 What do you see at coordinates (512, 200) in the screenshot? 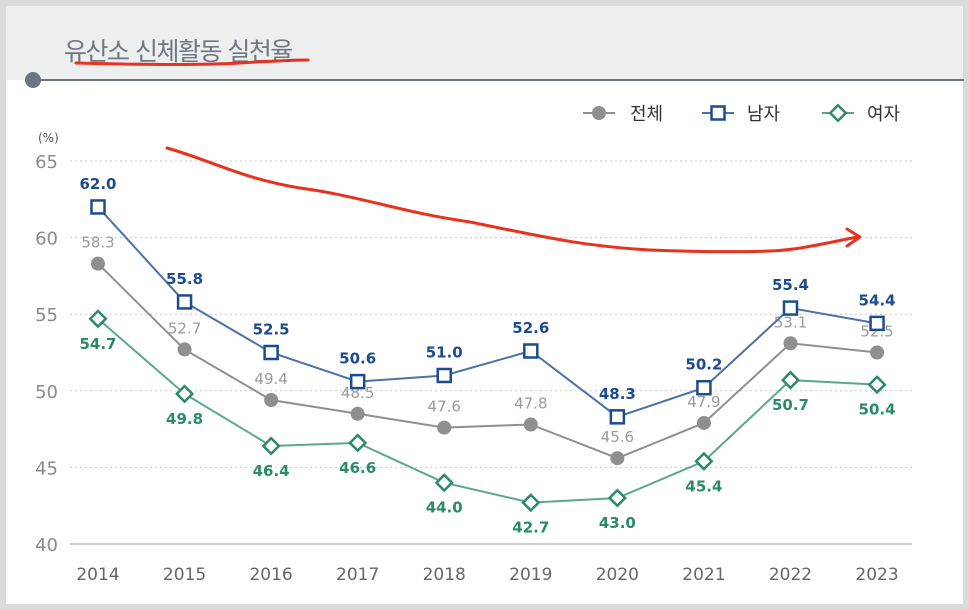
I see `trend-arrow` at bounding box center [512, 200].